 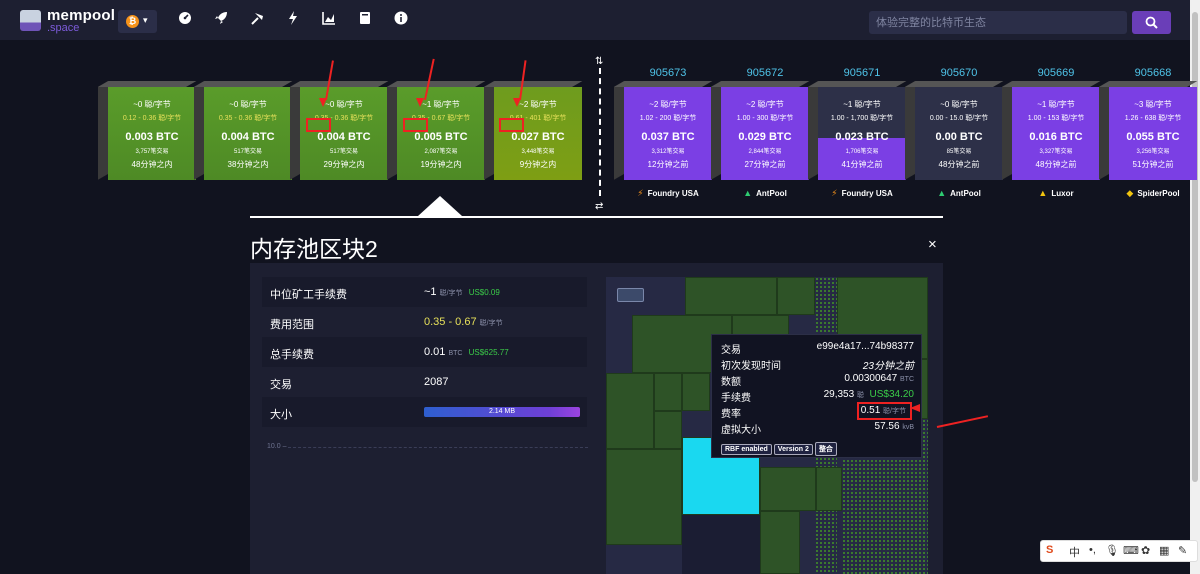 What do you see at coordinates (959, 152) in the screenshot?
I see `block-tx-count: 85笔交易` at bounding box center [959, 152].